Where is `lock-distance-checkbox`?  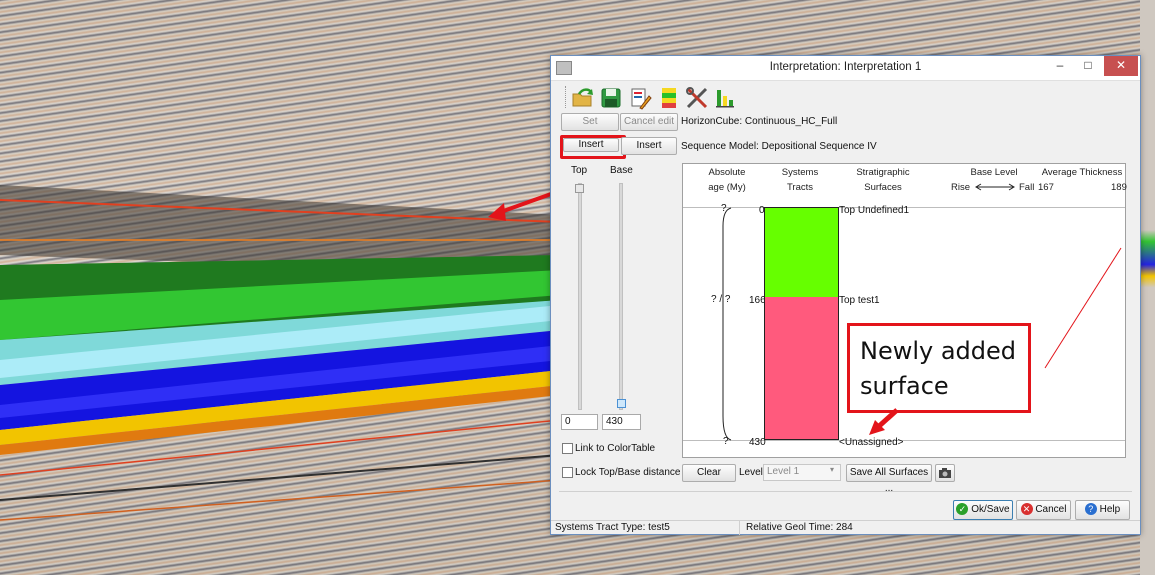
lock-distance-checkbox is located at coordinates (567, 472).